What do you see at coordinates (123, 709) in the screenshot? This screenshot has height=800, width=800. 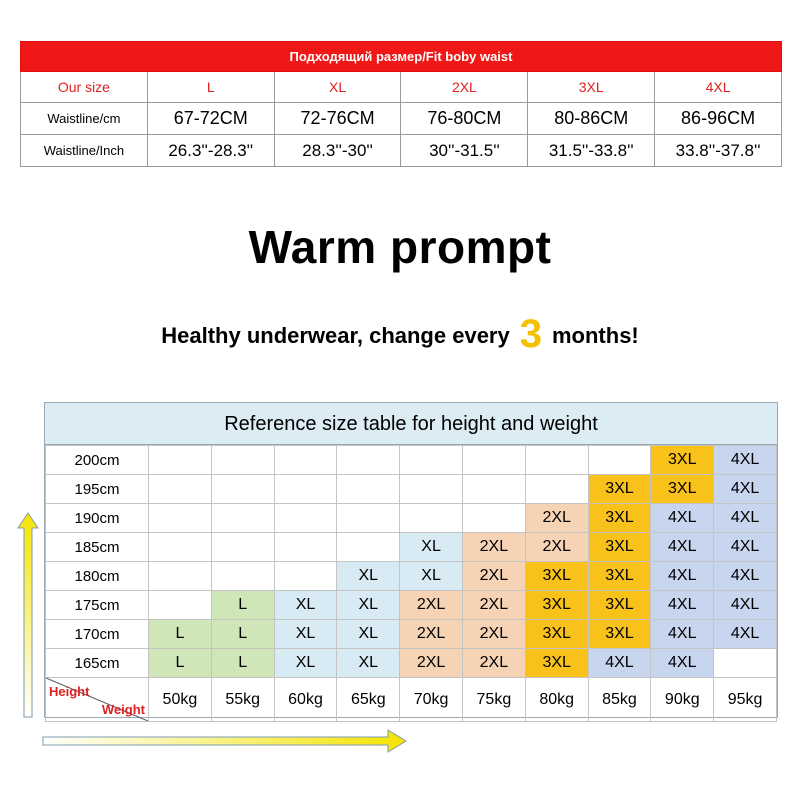 I see `corner-weight-label: Weight` at bounding box center [123, 709].